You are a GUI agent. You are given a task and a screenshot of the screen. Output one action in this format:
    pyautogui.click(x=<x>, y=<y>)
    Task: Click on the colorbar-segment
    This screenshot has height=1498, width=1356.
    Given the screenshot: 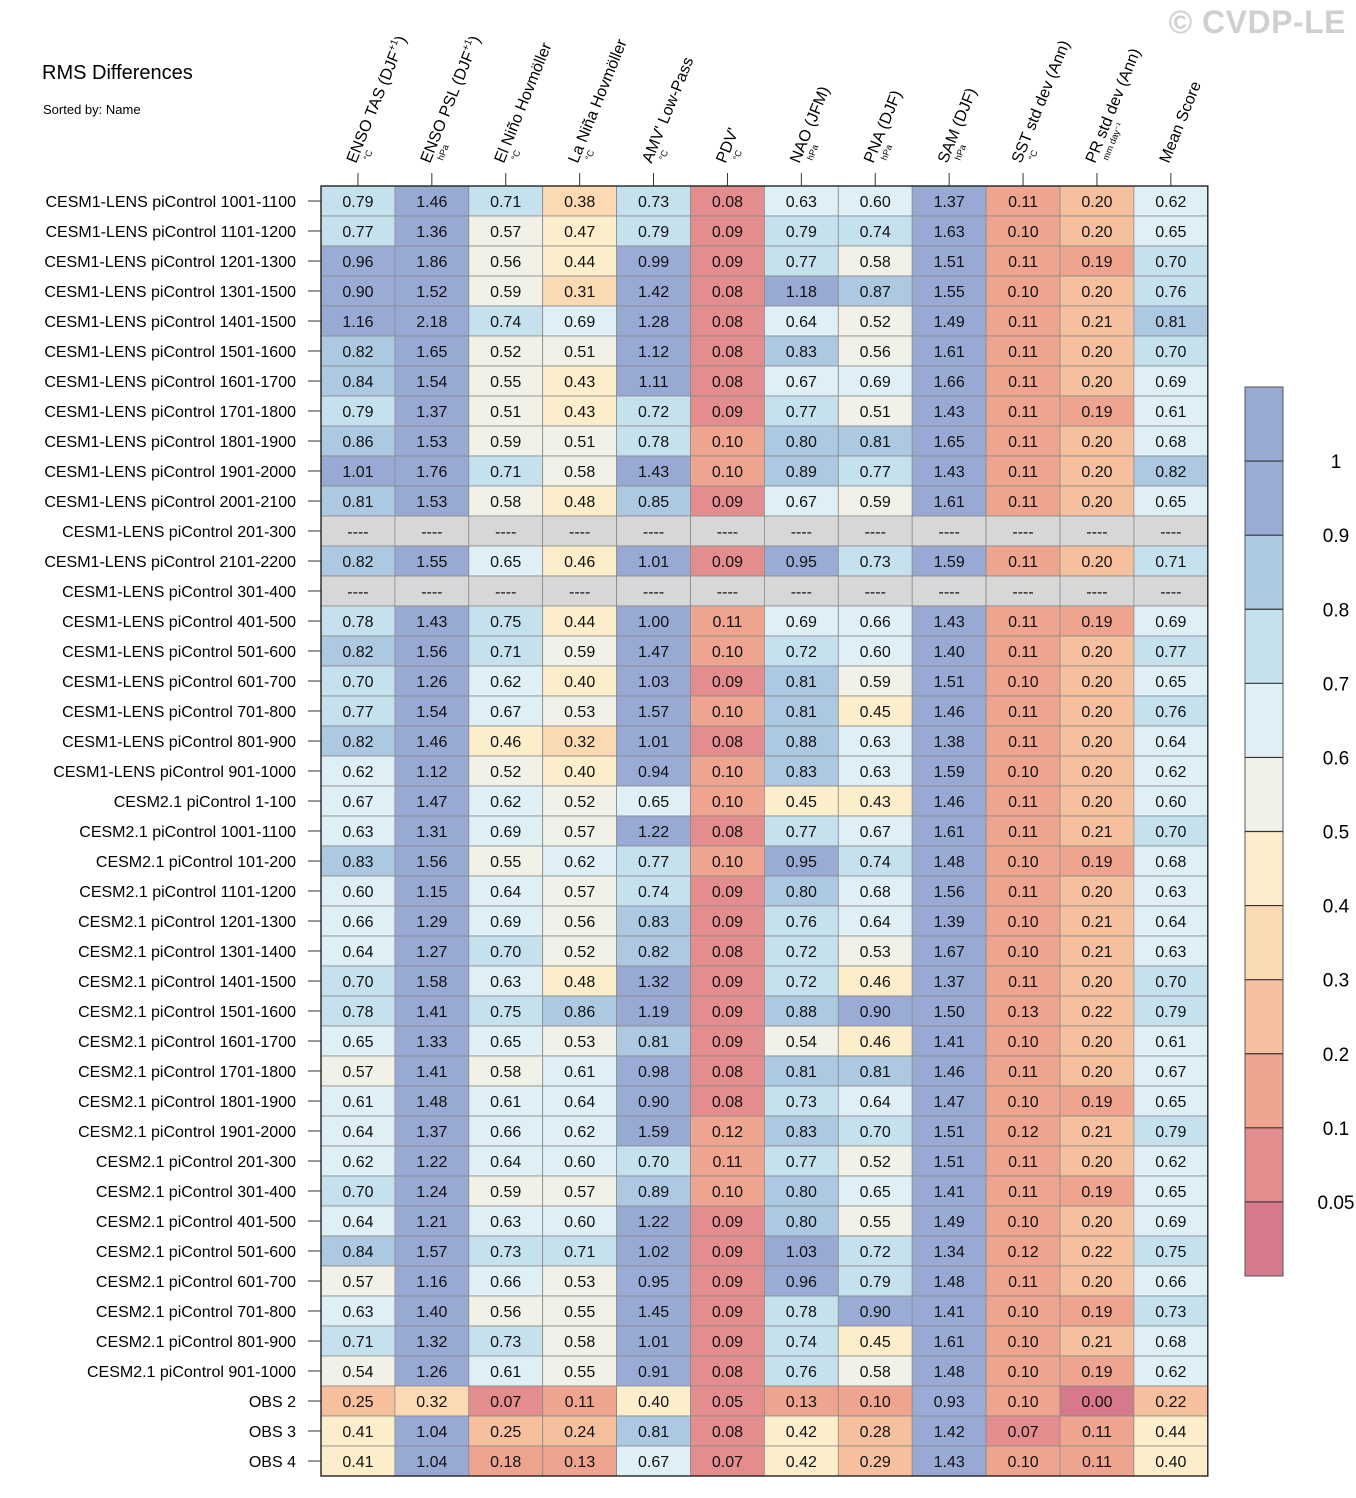 What is the action you would take?
    pyautogui.click(x=1264, y=868)
    